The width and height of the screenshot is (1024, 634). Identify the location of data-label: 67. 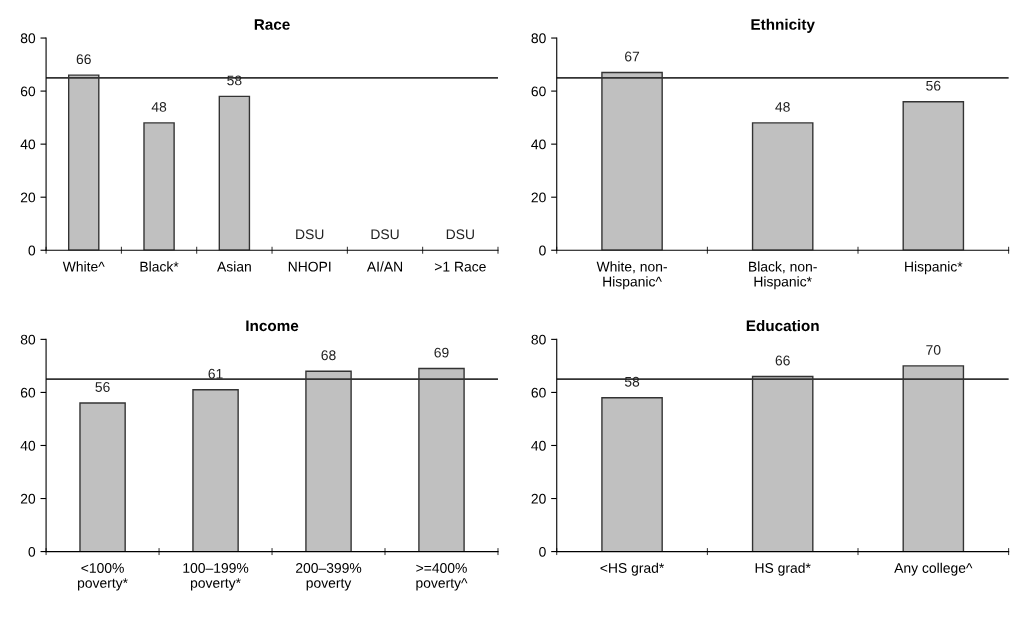
(632, 56).